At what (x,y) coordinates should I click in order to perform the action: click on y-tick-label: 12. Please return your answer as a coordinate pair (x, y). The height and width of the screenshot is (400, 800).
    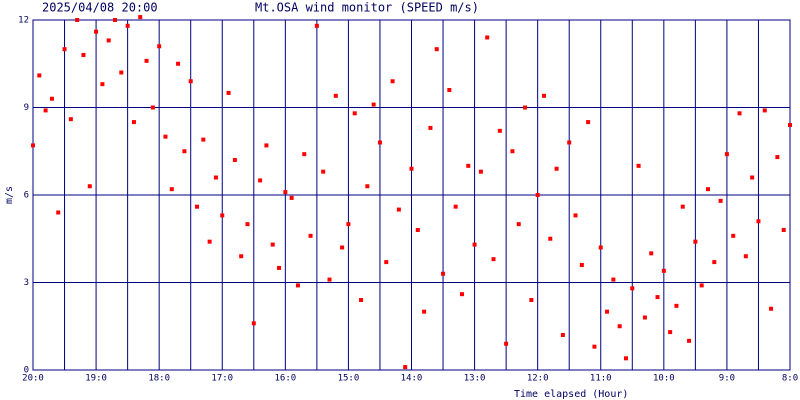
    Looking at the image, I should click on (23, 21).